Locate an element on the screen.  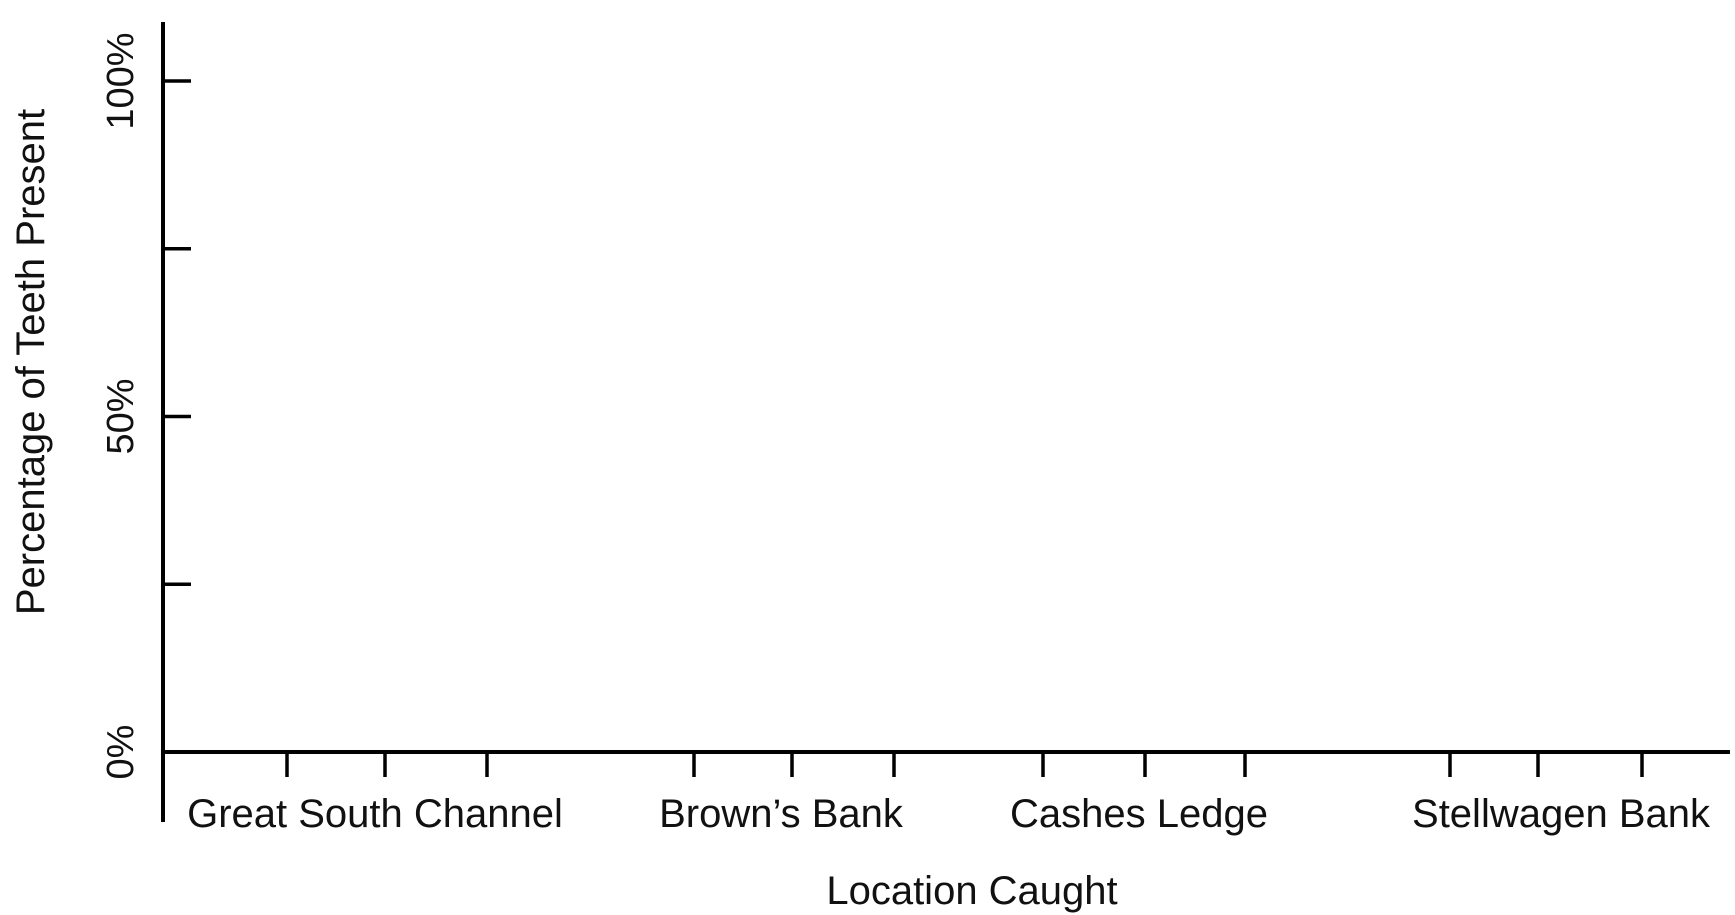
category-label-2: Cashes Ledge is located at coordinates (1139, 814).